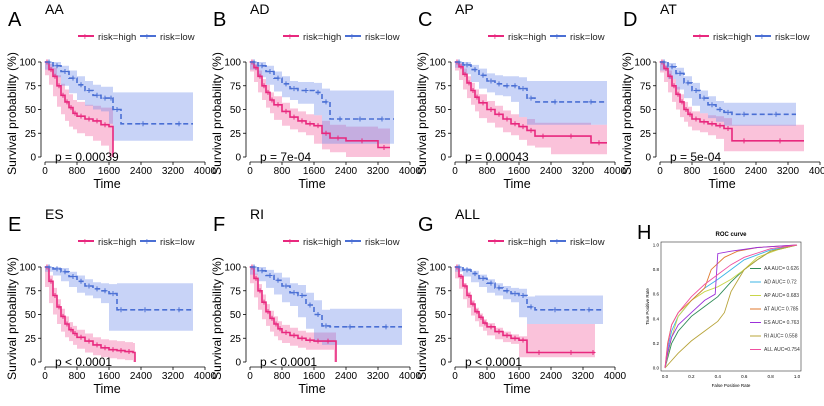  What do you see at coordinates (728, 88) in the screenshot?
I see `km-curve-low` at bounding box center [728, 88].